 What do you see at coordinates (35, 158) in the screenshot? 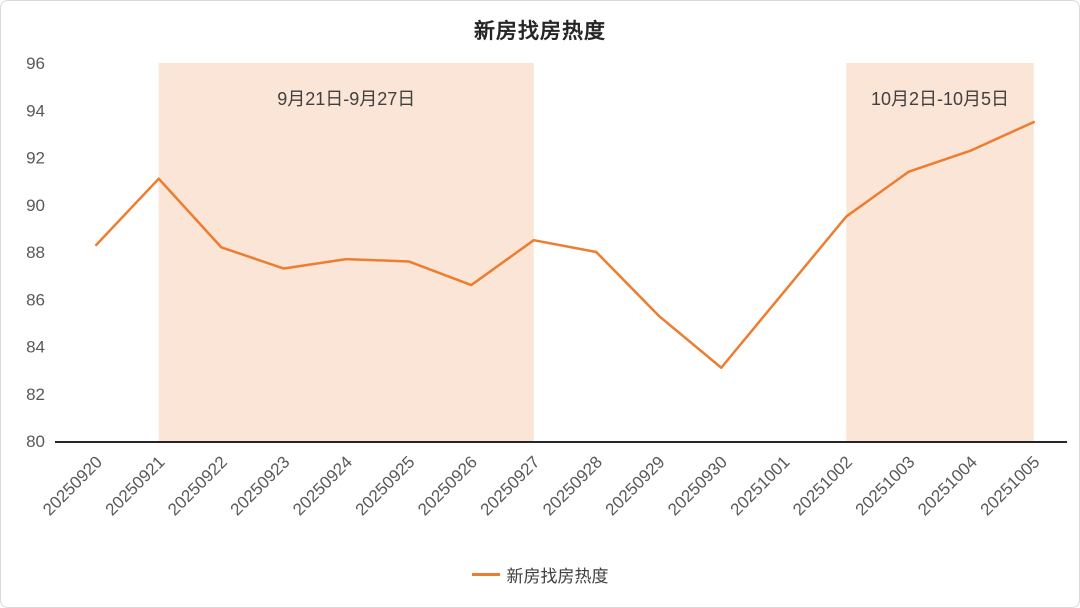
I see `y-axis-tick-label: 92` at bounding box center [35, 158].